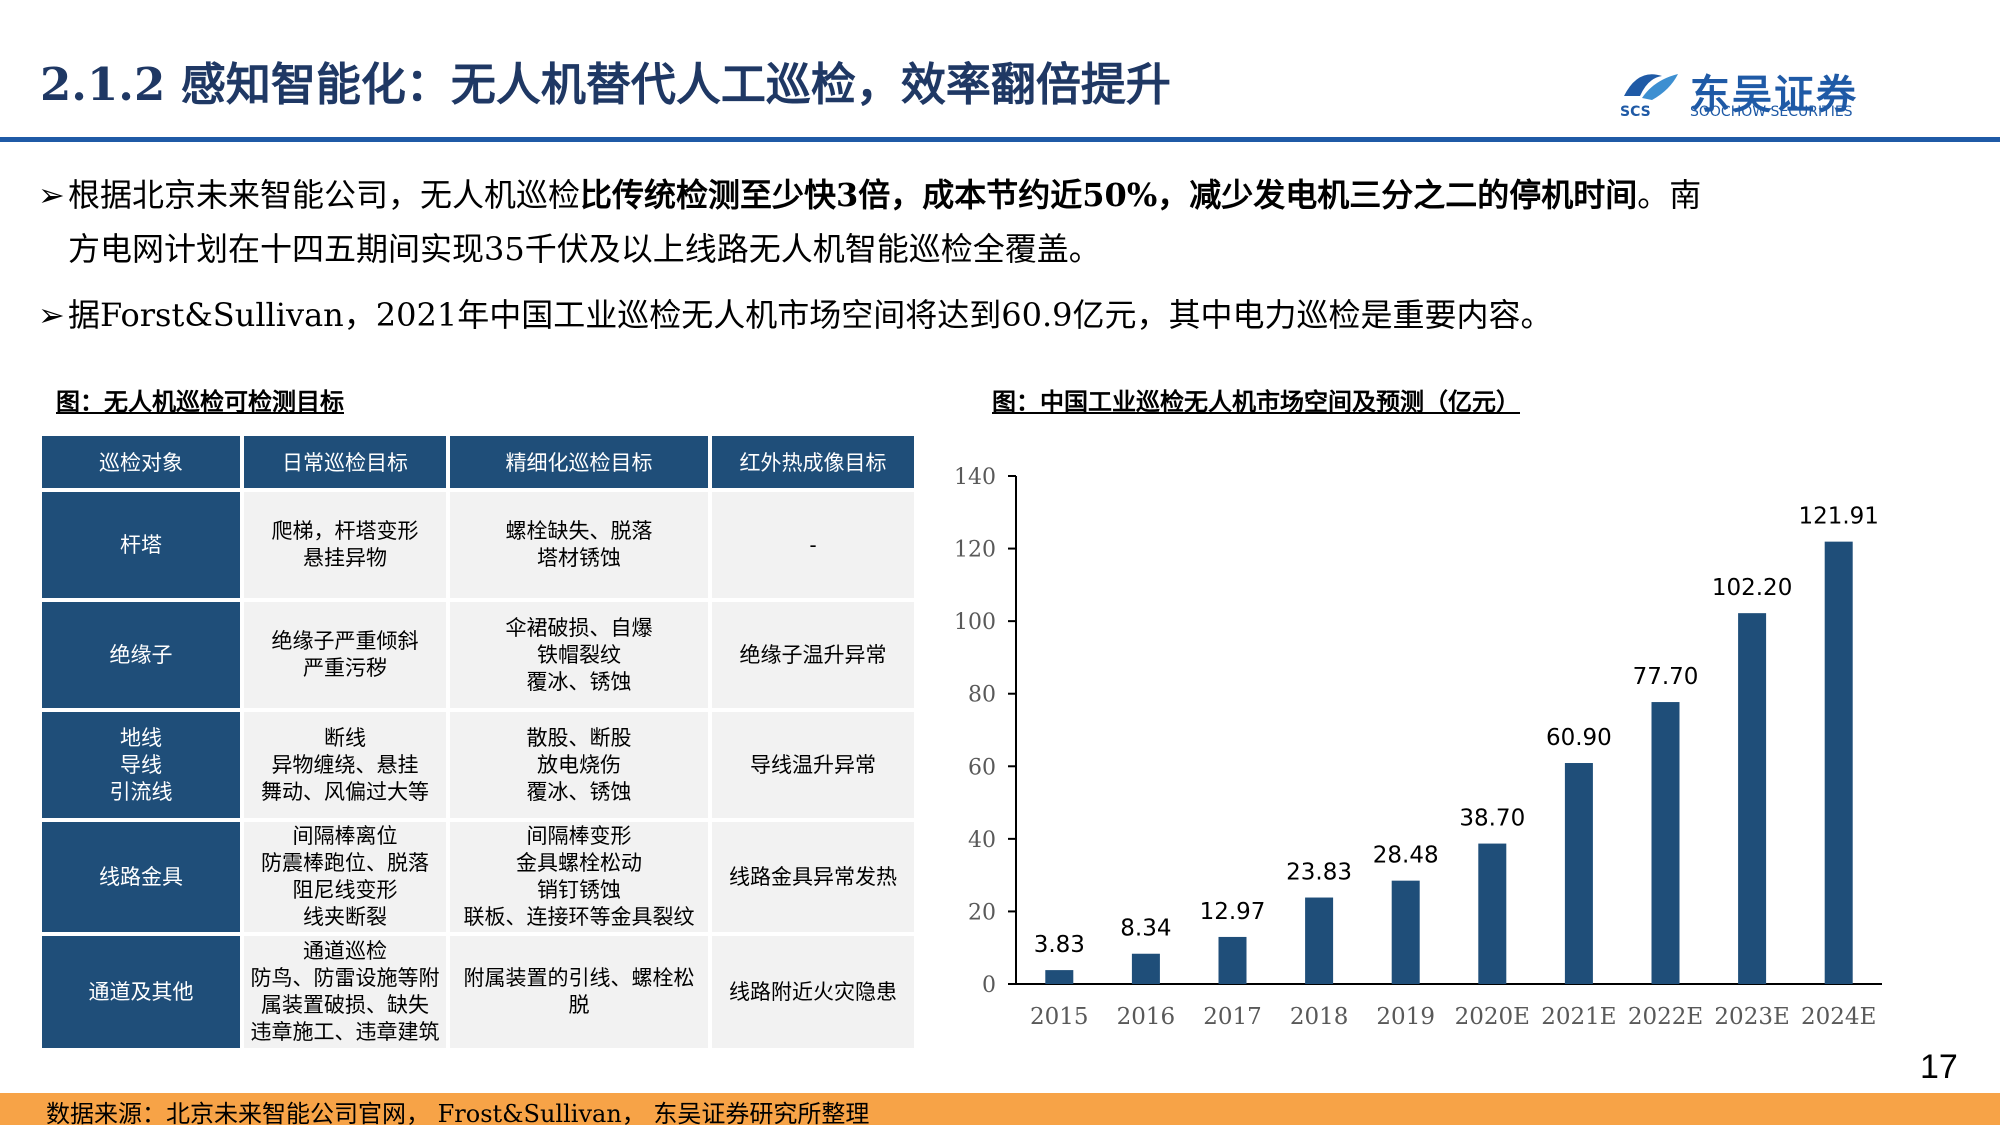  What do you see at coordinates (579, 978) in the screenshot?
I see `cell-line: 附属装置的引线、螺栓松` at bounding box center [579, 978].